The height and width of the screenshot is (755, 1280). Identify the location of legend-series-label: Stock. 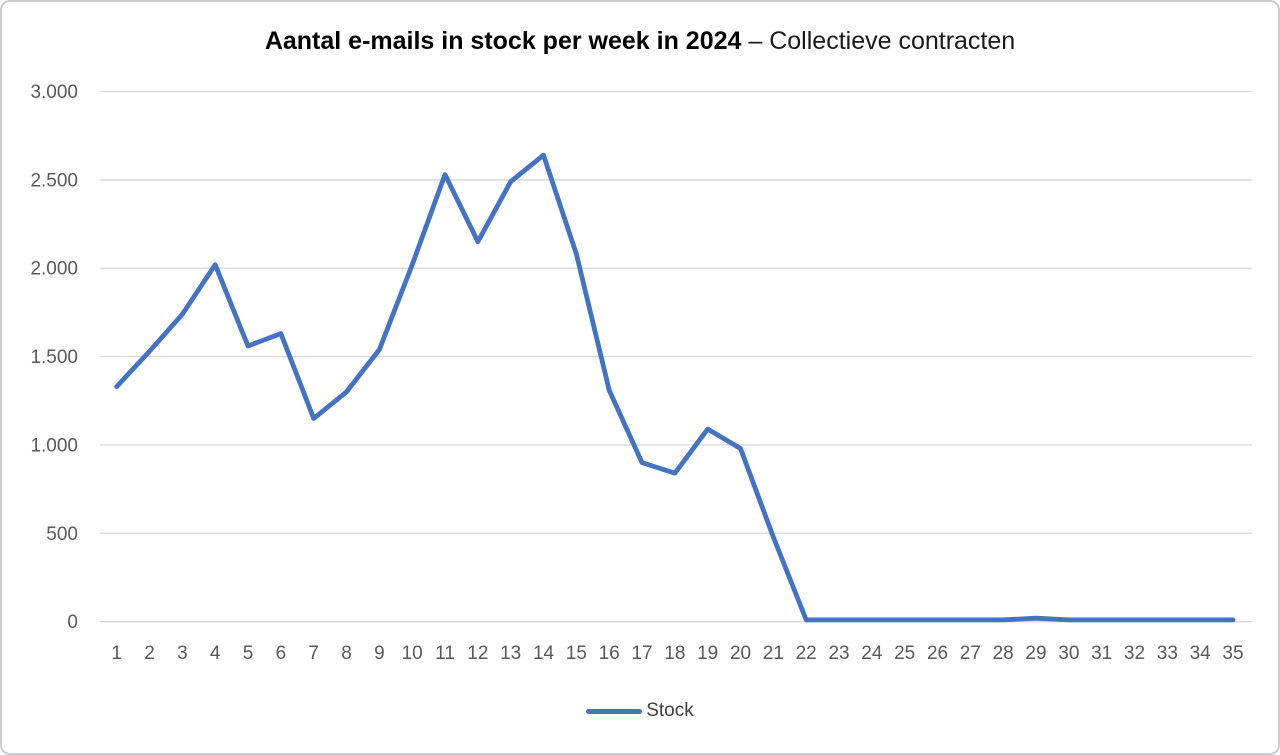
(670, 710).